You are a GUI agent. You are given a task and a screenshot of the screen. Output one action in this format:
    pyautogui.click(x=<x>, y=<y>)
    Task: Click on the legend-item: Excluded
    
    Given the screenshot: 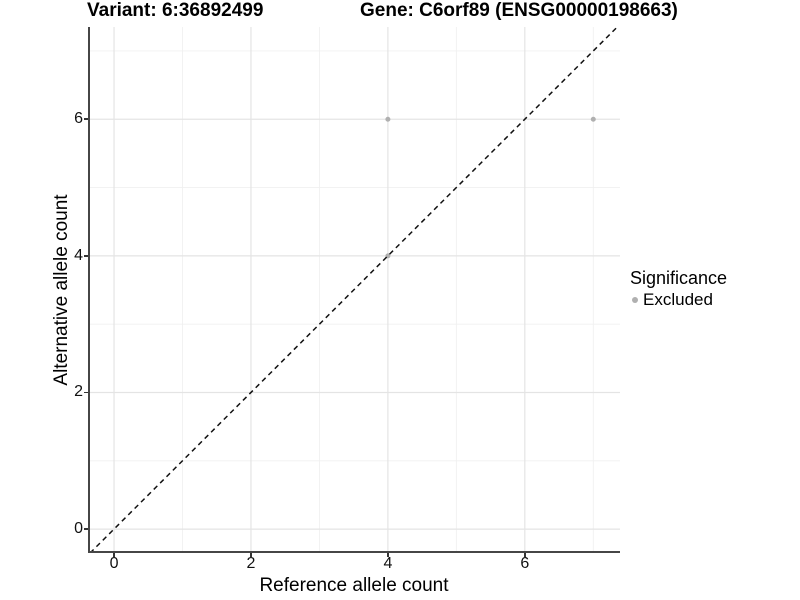 What is the action you would take?
    pyautogui.click(x=678, y=300)
    